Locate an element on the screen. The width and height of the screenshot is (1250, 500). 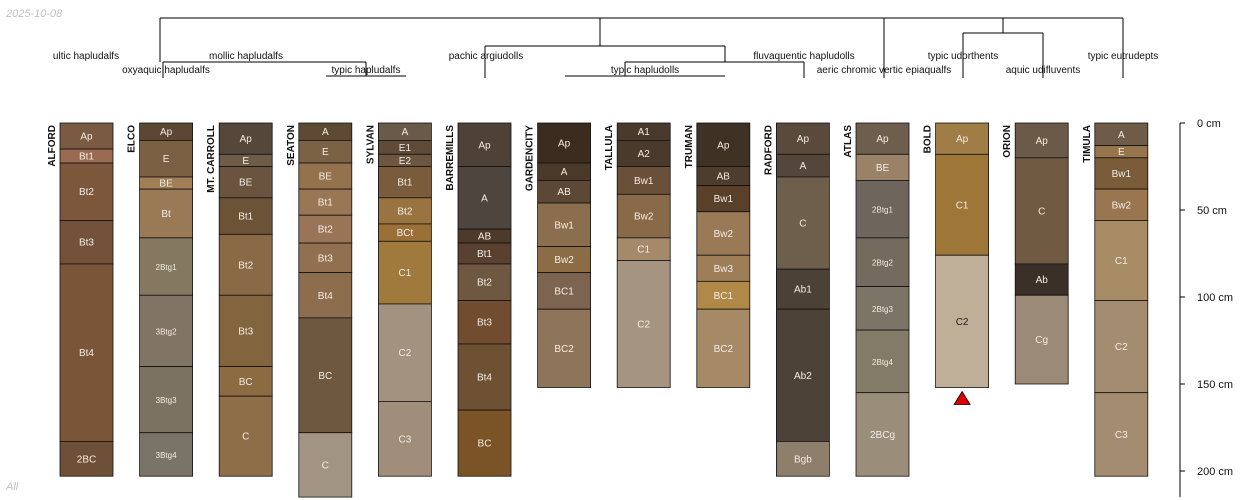
horizon-label: E2 is located at coordinates (405, 161).